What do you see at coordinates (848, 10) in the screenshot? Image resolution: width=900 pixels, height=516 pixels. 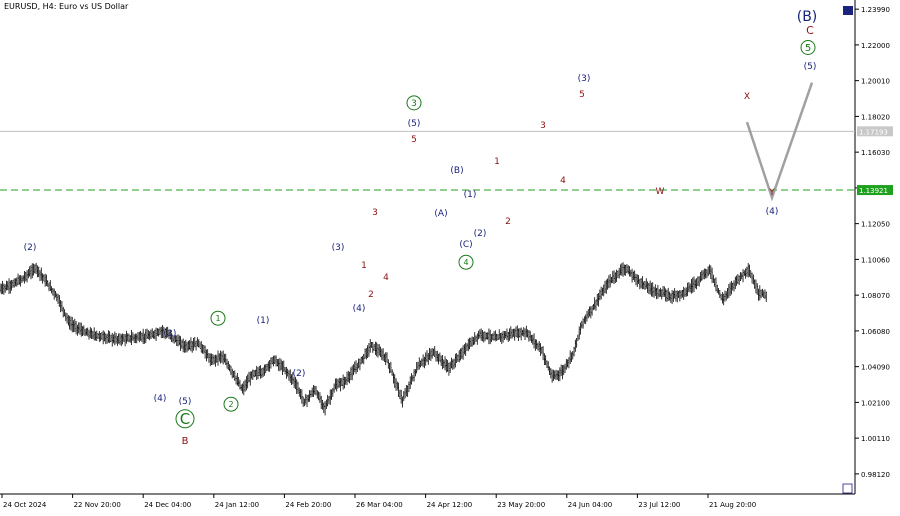 I see `trade-icon` at bounding box center [848, 10].